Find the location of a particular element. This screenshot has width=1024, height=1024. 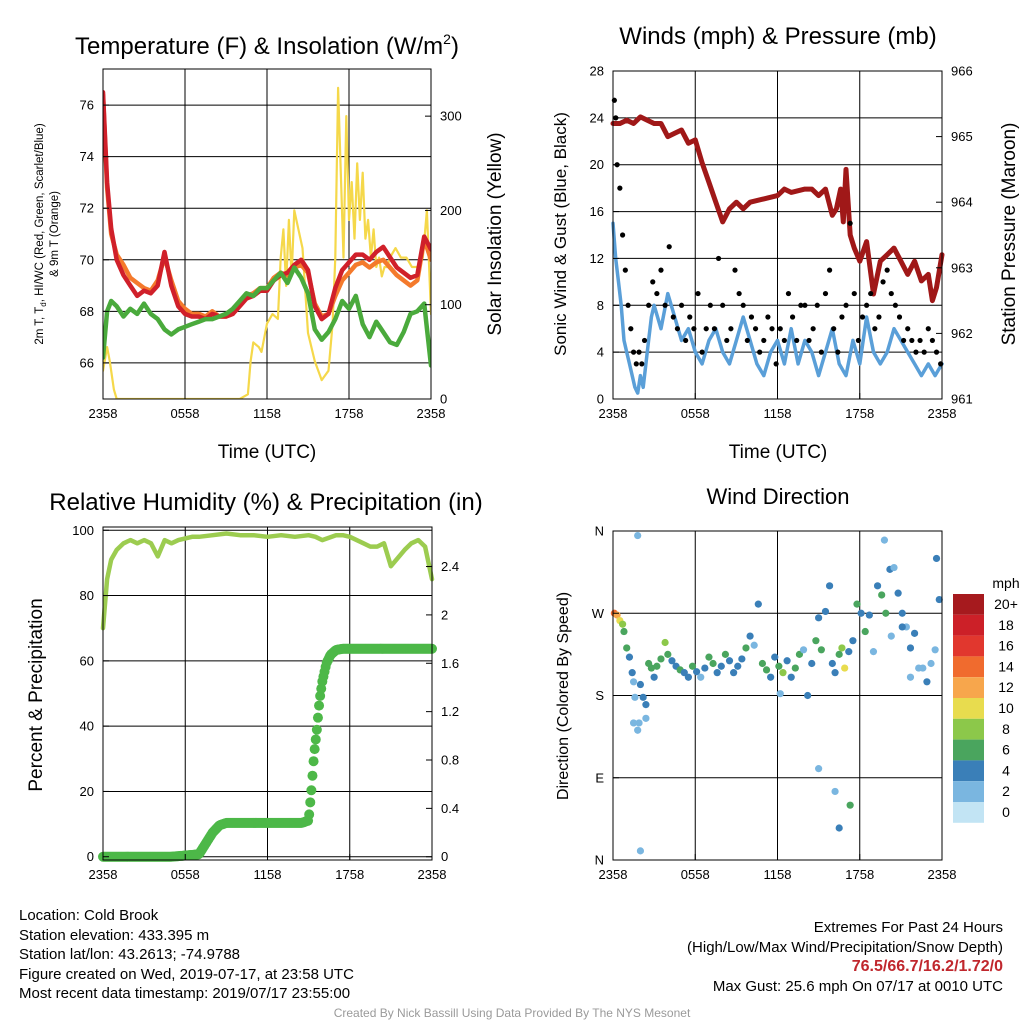

extremes-values: 76.5/66.7/16.2/1.72/0 is located at coordinates (927, 966).